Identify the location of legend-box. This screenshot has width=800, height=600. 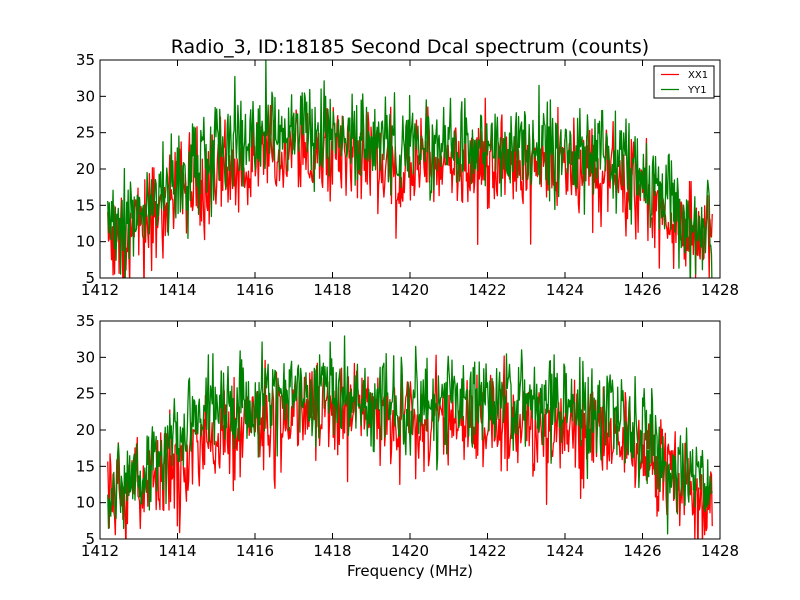
(684, 82).